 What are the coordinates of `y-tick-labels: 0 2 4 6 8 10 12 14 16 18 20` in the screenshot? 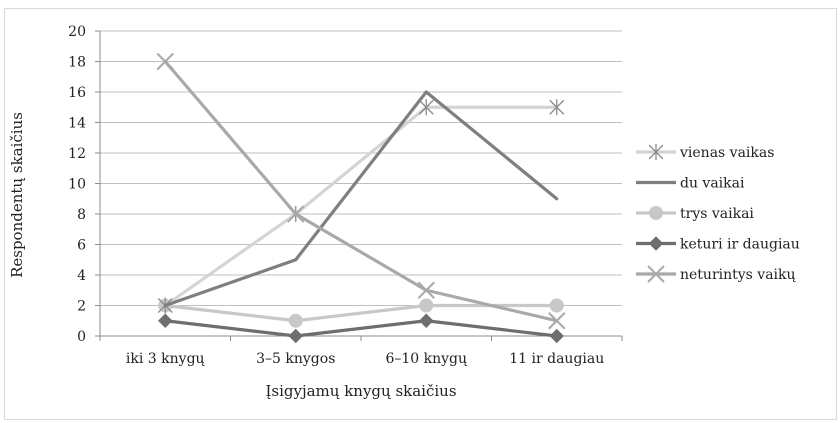 It's located at (77, 184).